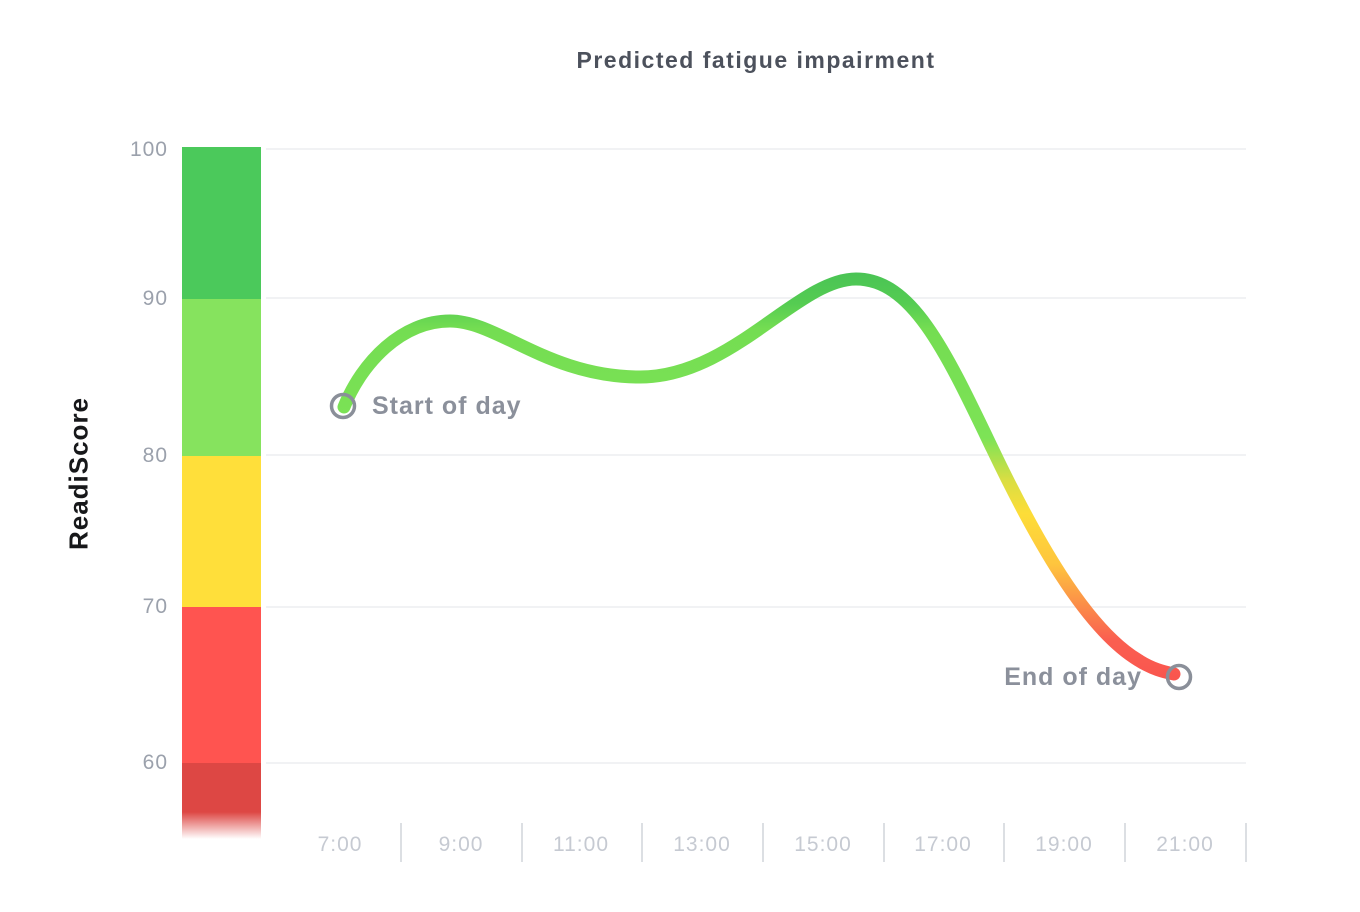 This screenshot has width=1360, height=912. What do you see at coordinates (756, 60) in the screenshot?
I see `chart-title: Predicted fatigue impairment` at bounding box center [756, 60].